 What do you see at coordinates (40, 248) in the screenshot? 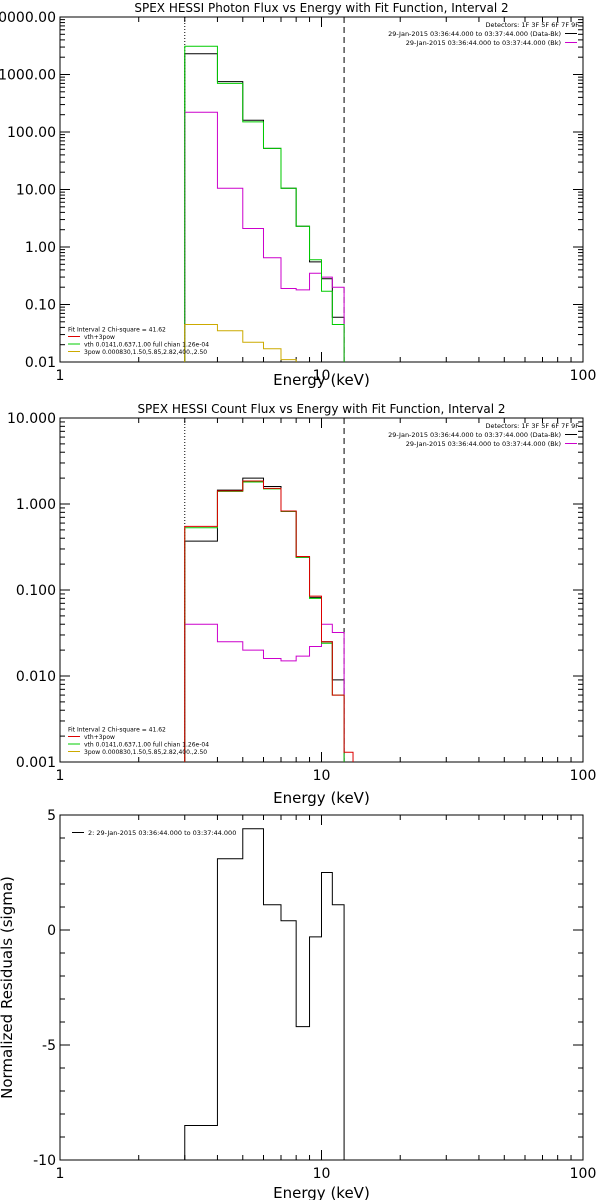
I see `panel1-y-tick-label: 1.00` at bounding box center [40, 248].